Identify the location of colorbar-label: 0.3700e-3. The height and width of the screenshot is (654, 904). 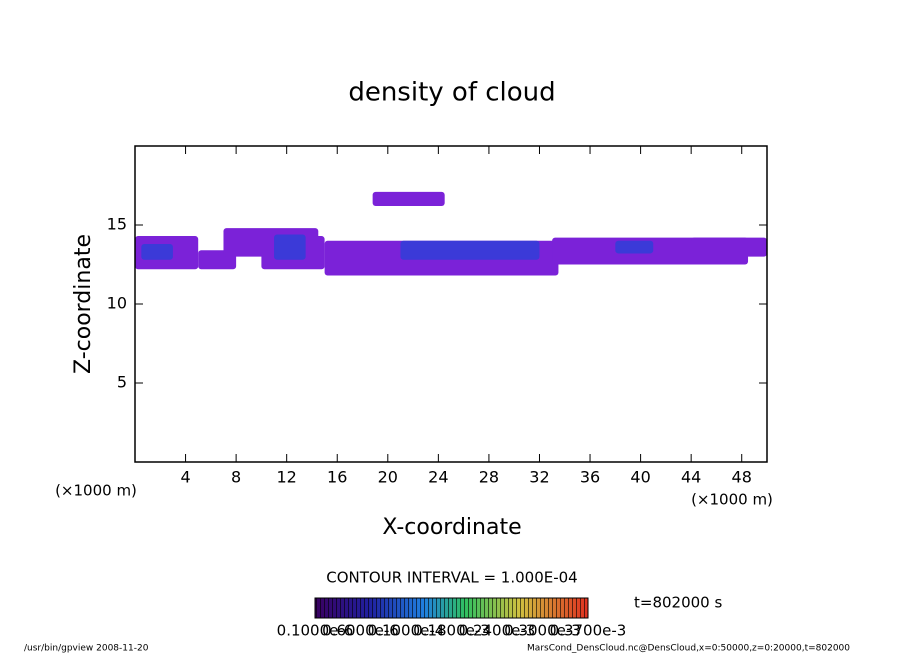
(588, 631).